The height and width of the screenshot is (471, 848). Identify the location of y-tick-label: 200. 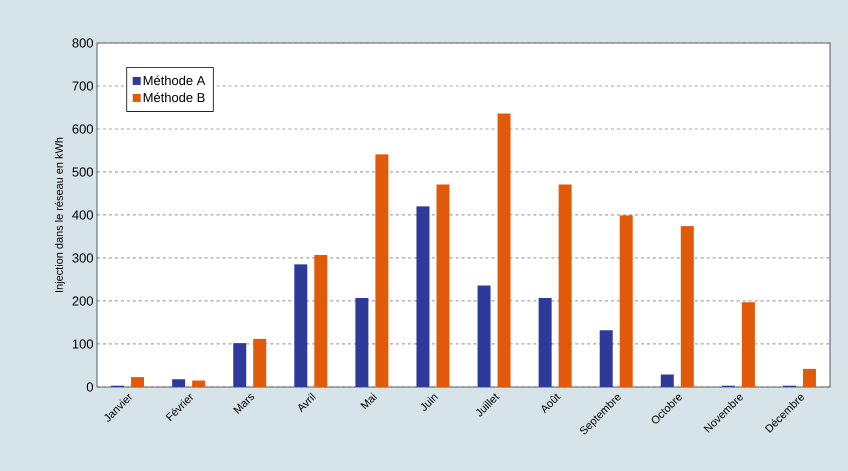
(82, 301).